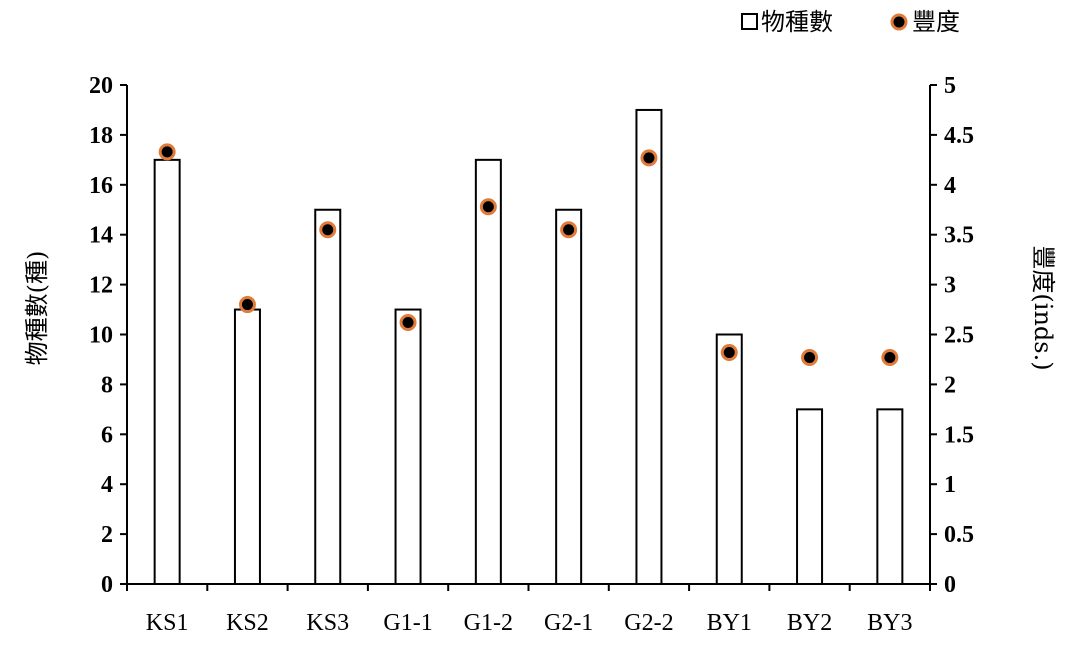 Image resolution: width=1068 pixels, height=645 pixels. What do you see at coordinates (1043, 307) in the screenshot?
I see `y2-axis-title: 豐度(inds.)` at bounding box center [1043, 307].